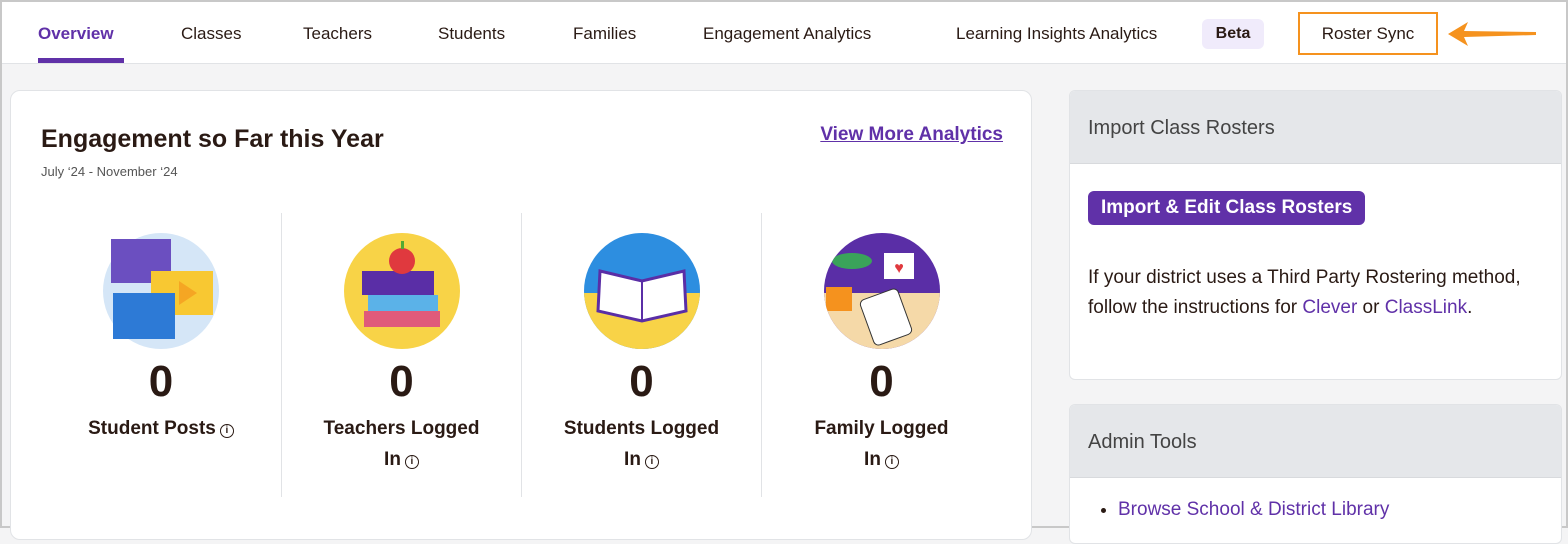  I want to click on books-apple-illustration-icon, so click(401, 291).